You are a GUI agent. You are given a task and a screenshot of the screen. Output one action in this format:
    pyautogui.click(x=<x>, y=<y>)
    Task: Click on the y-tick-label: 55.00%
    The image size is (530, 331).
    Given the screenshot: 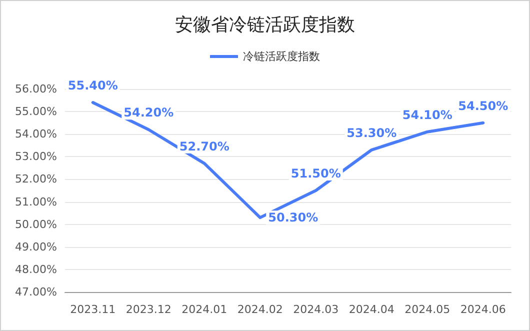 What is the action you would take?
    pyautogui.click(x=36, y=111)
    